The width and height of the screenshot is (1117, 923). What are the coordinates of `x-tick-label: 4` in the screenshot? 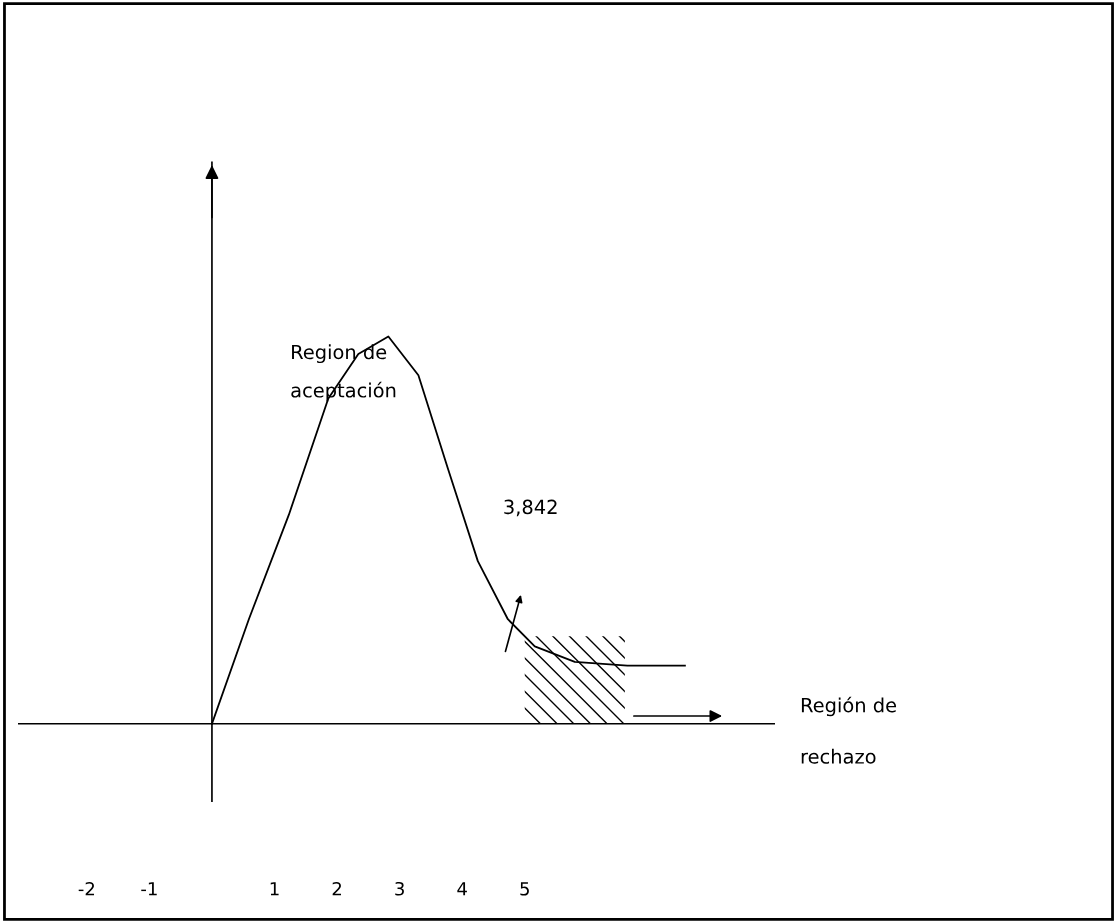 It's located at (462, 889).